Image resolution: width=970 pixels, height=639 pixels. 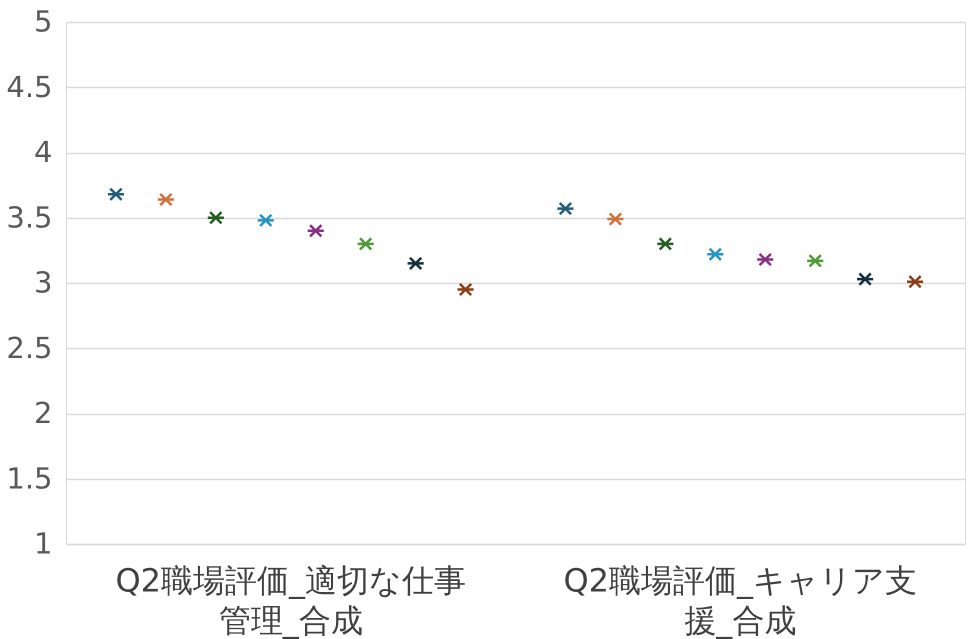 What do you see at coordinates (290, 600) in the screenshot?
I see `x-tick-label: Q2職場評価_適切な仕事管理_合成` at bounding box center [290, 600].